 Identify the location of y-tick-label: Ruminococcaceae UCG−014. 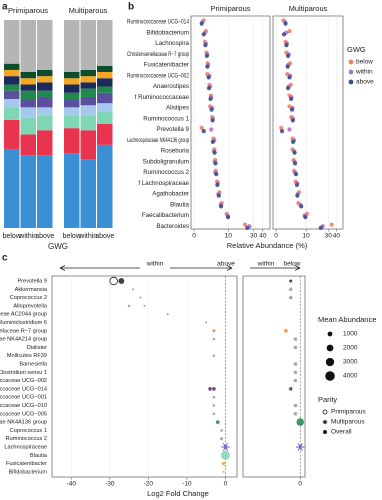
(158, 22).